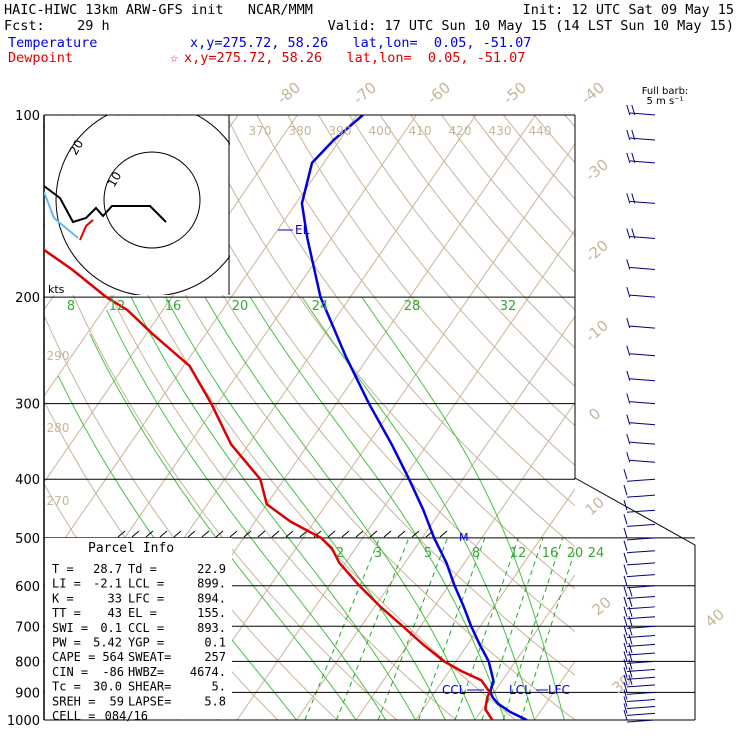 This screenshot has height=740, width=740. I want to click on parcel-row-value: 084/16, so click(126, 716).